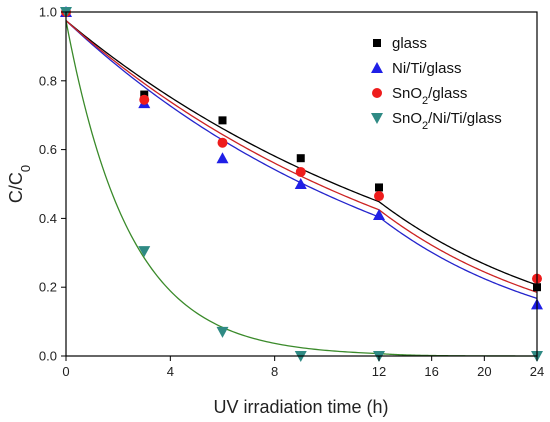 The image size is (550, 422). What do you see at coordinates (48, 12) in the screenshot?
I see `y-tick-label-5: 1.0` at bounding box center [48, 12].